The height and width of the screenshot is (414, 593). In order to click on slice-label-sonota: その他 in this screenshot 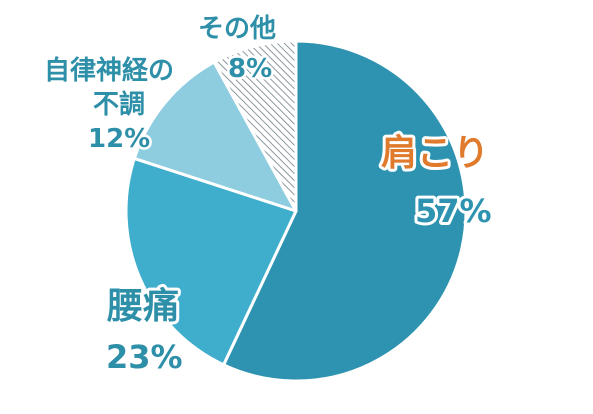, I will do `click(237, 29)`.